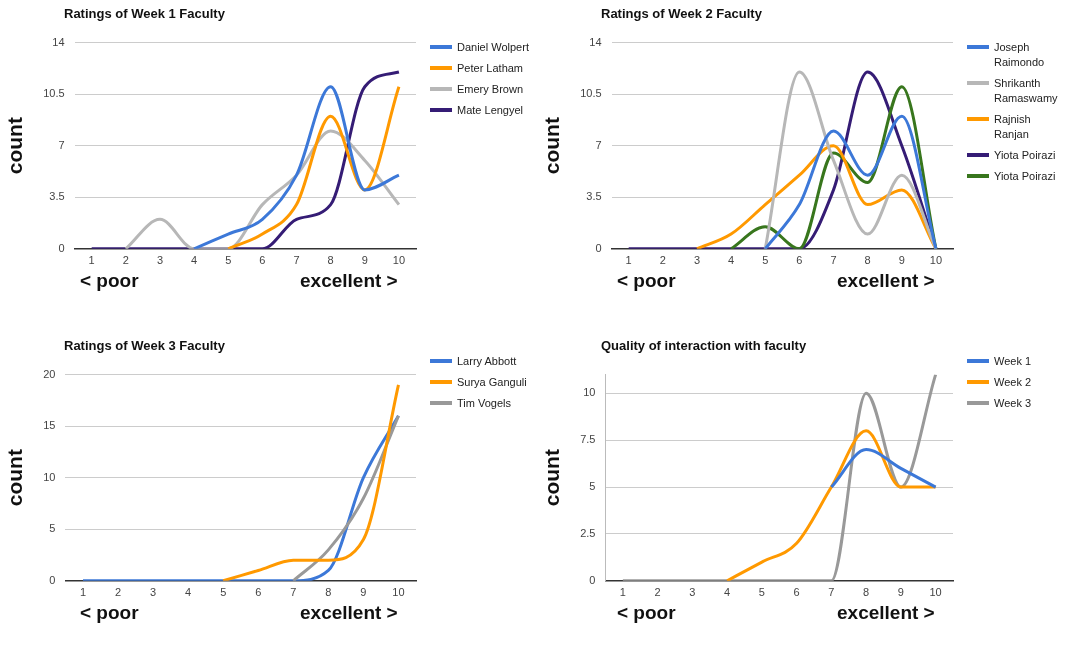 This screenshot has height=657, width=1073. What do you see at coordinates (1013, 127) in the screenshot?
I see `legend-label: Rajnish Ranjan` at bounding box center [1013, 127].